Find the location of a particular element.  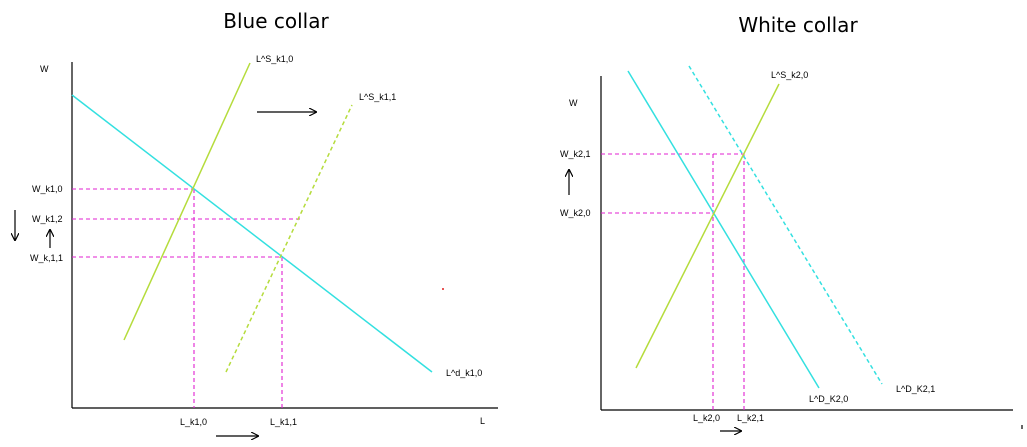

label-l-k2-0: L_k2,0 is located at coordinates (706, 418).